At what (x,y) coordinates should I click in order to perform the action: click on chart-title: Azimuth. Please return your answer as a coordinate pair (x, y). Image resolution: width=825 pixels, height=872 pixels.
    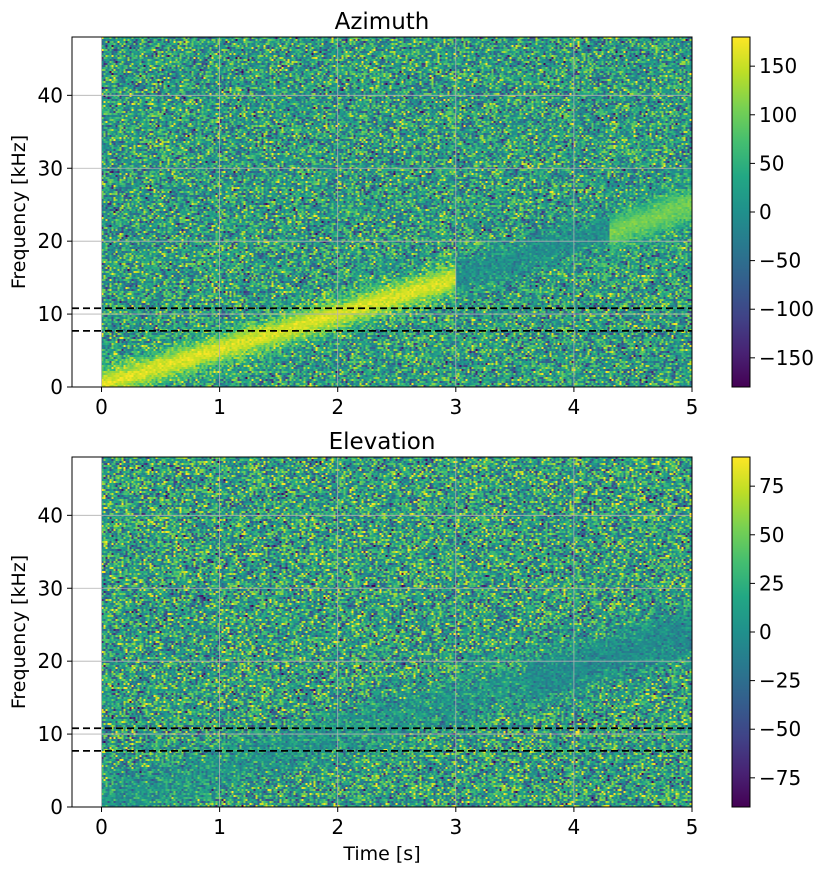
    Looking at the image, I should click on (382, 22).